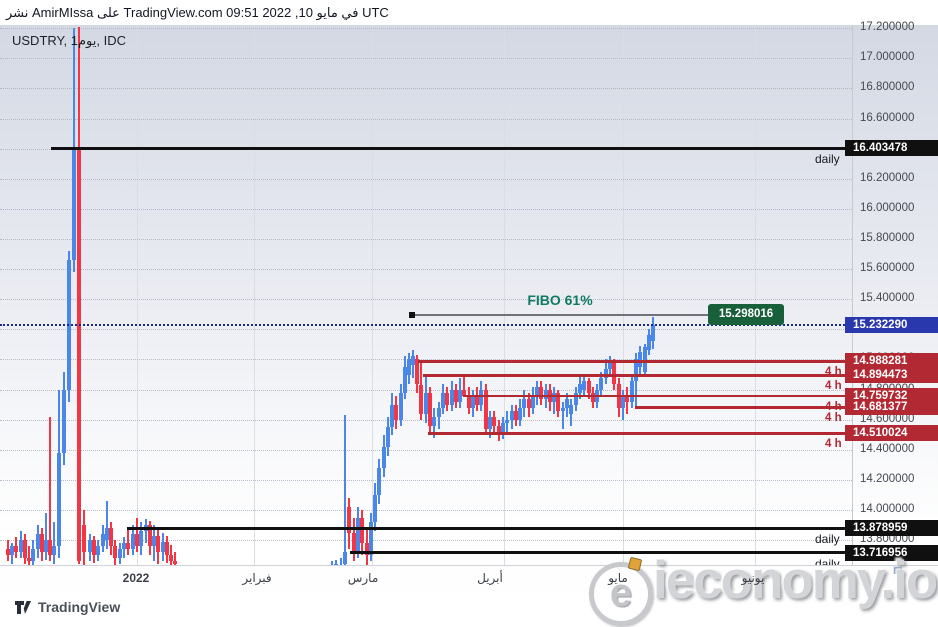 The height and width of the screenshot is (627, 938). I want to click on fibo-ray-anchor, so click(412, 314).